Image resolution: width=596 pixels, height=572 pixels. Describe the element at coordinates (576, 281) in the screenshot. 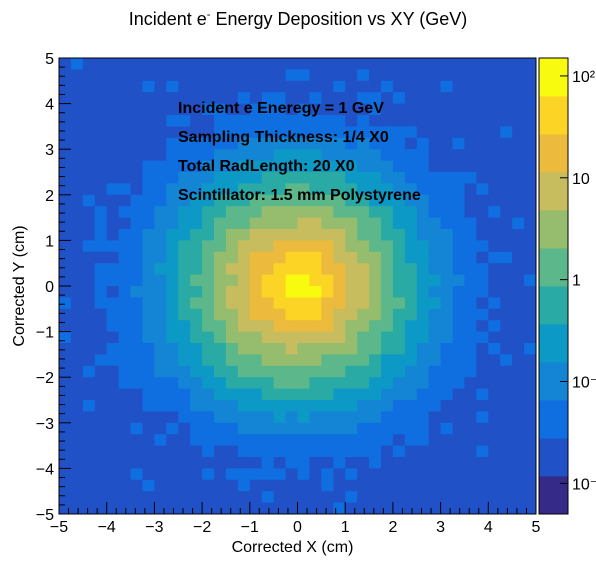

I see `colorbar-tick-label: 1` at that location.